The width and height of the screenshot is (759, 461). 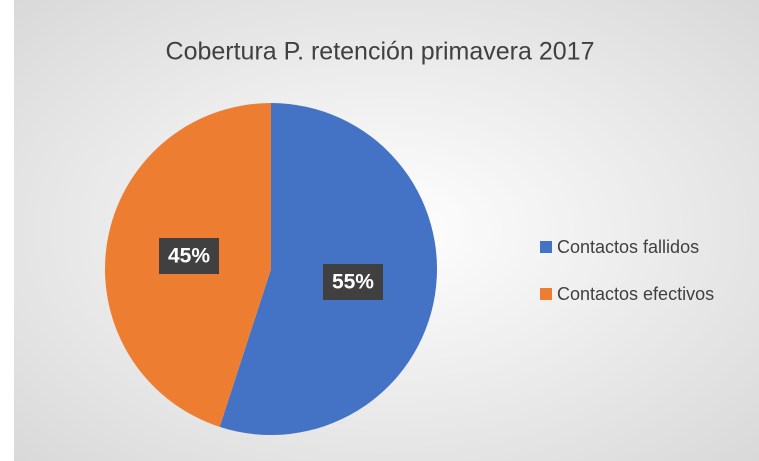 I want to click on legend-label: Contactos fallidos, so click(x=628, y=247).